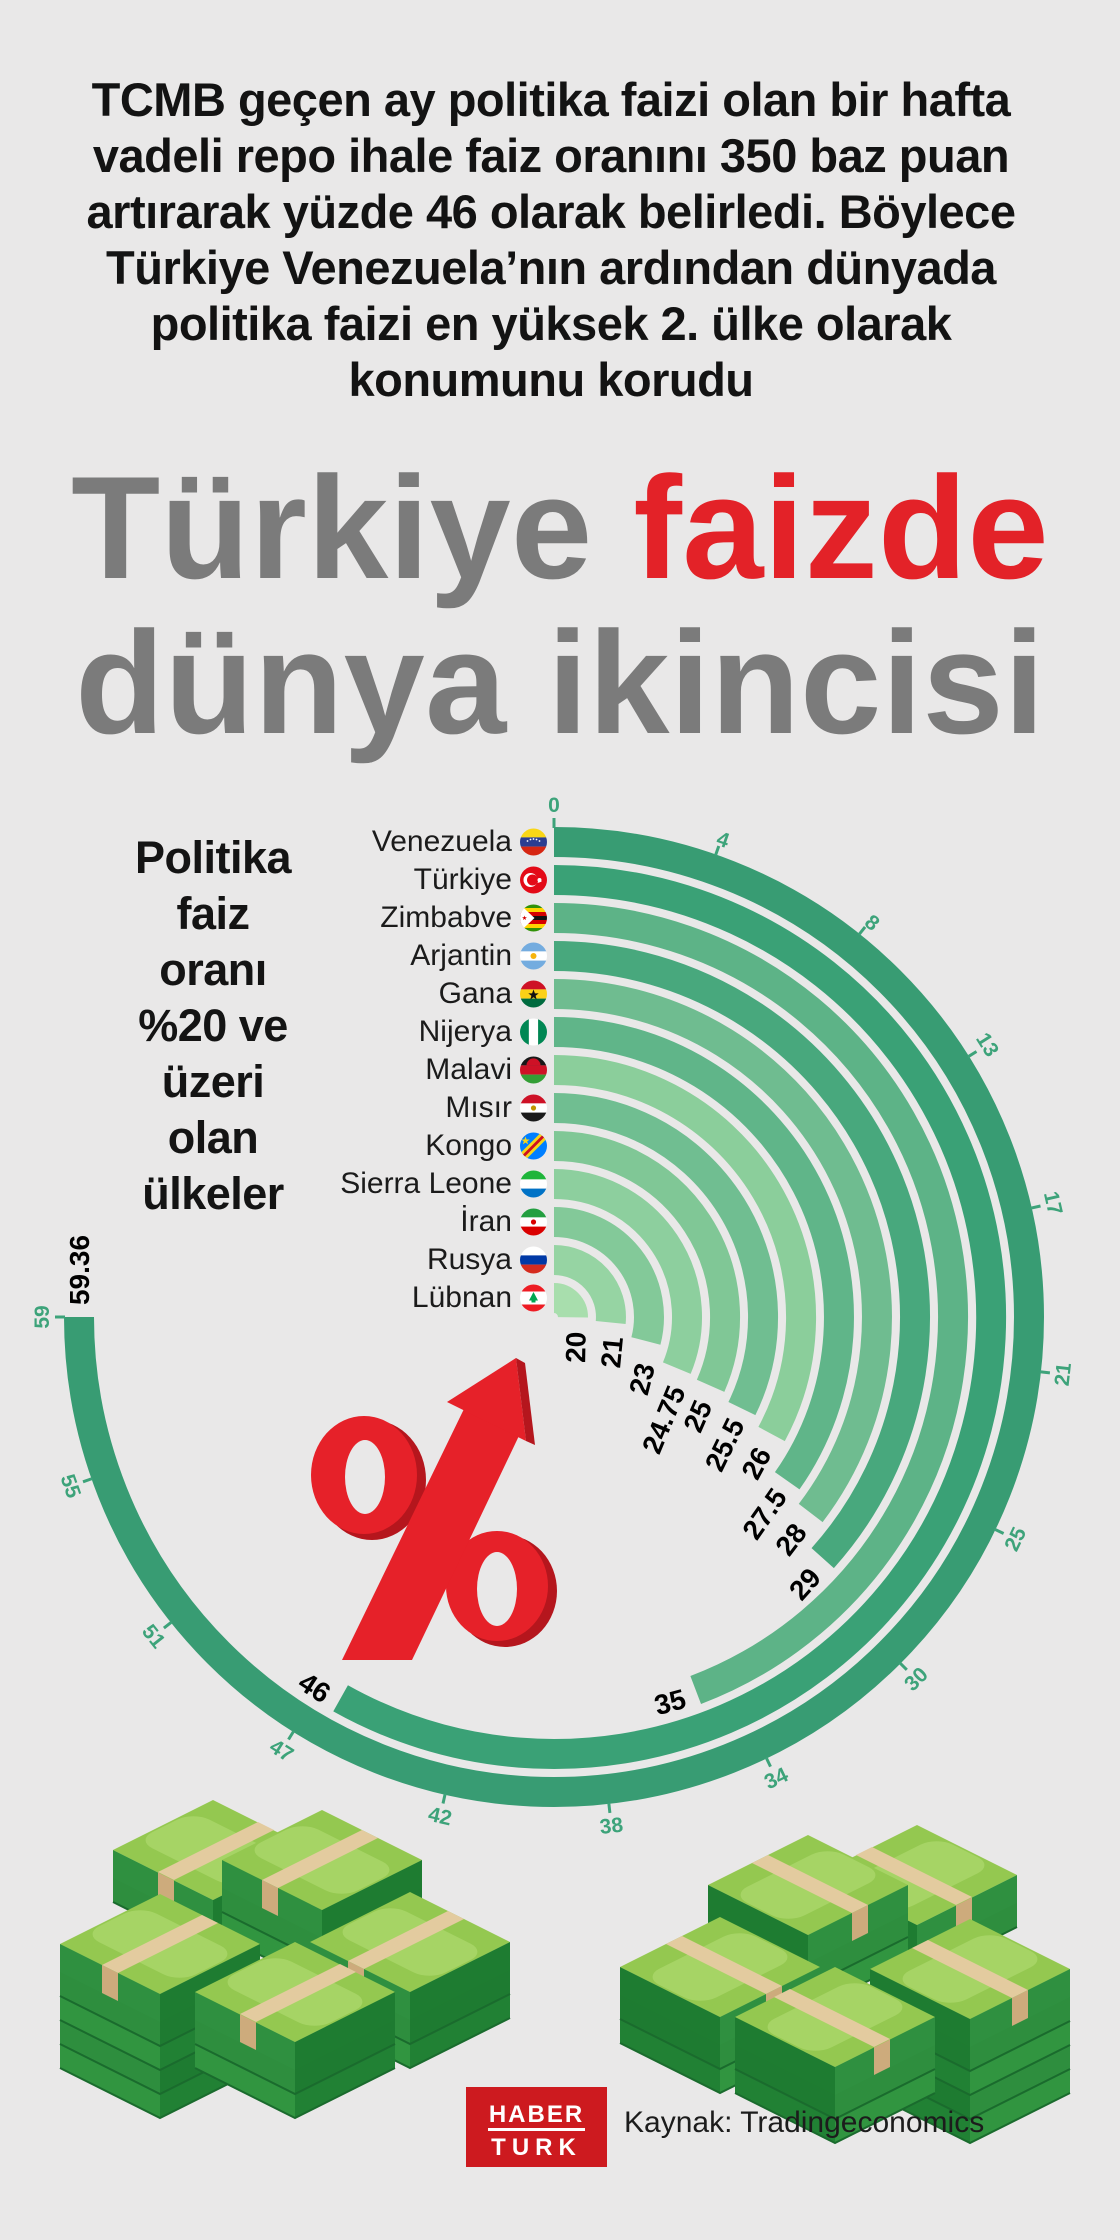 The height and width of the screenshot is (2240, 1120). Describe the element at coordinates (554, 805) in the screenshot. I see `svg-text: 0` at that location.